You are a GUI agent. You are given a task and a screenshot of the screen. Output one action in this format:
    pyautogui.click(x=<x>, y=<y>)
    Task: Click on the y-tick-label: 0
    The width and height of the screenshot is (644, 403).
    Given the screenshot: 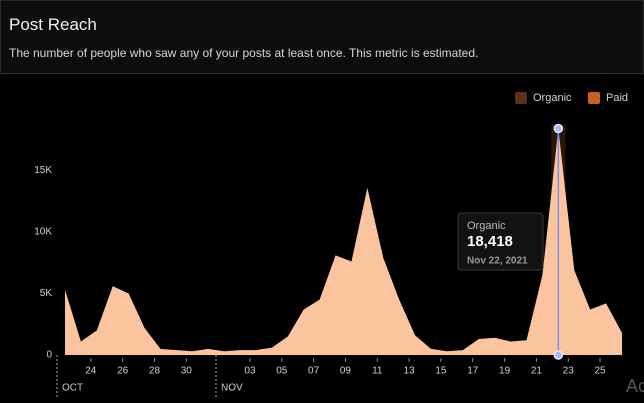 What is the action you would take?
    pyautogui.click(x=49, y=355)
    